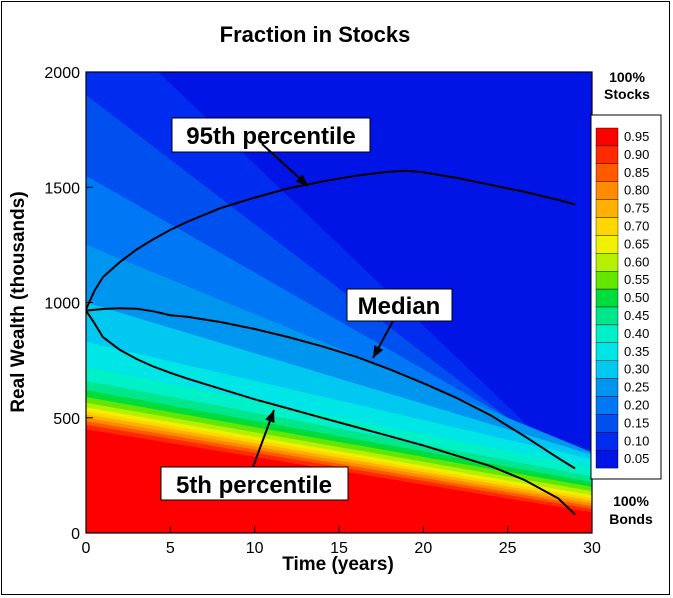 The image size is (673, 598). I want to click on x-tick-label: 0, so click(86, 548).